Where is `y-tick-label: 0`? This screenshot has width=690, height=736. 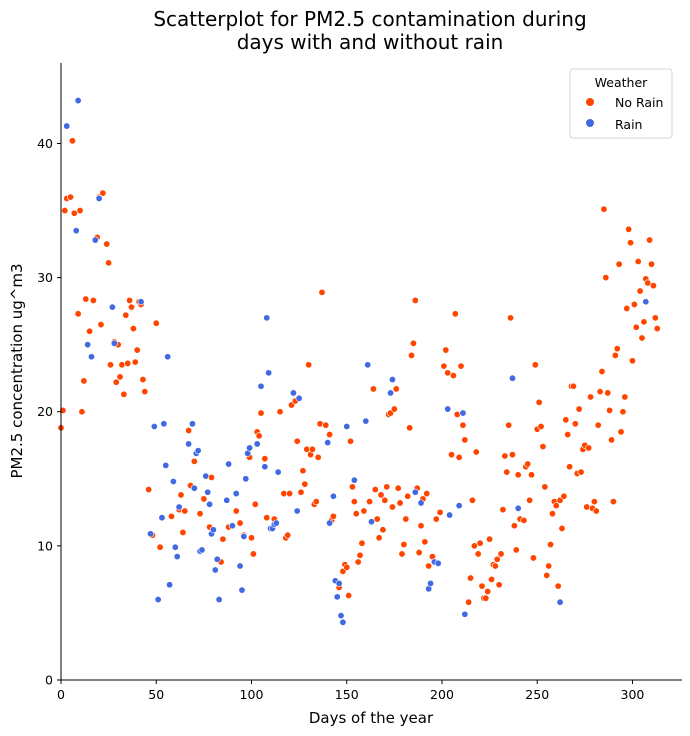 y-tick-label: 0 is located at coordinates (49, 680).